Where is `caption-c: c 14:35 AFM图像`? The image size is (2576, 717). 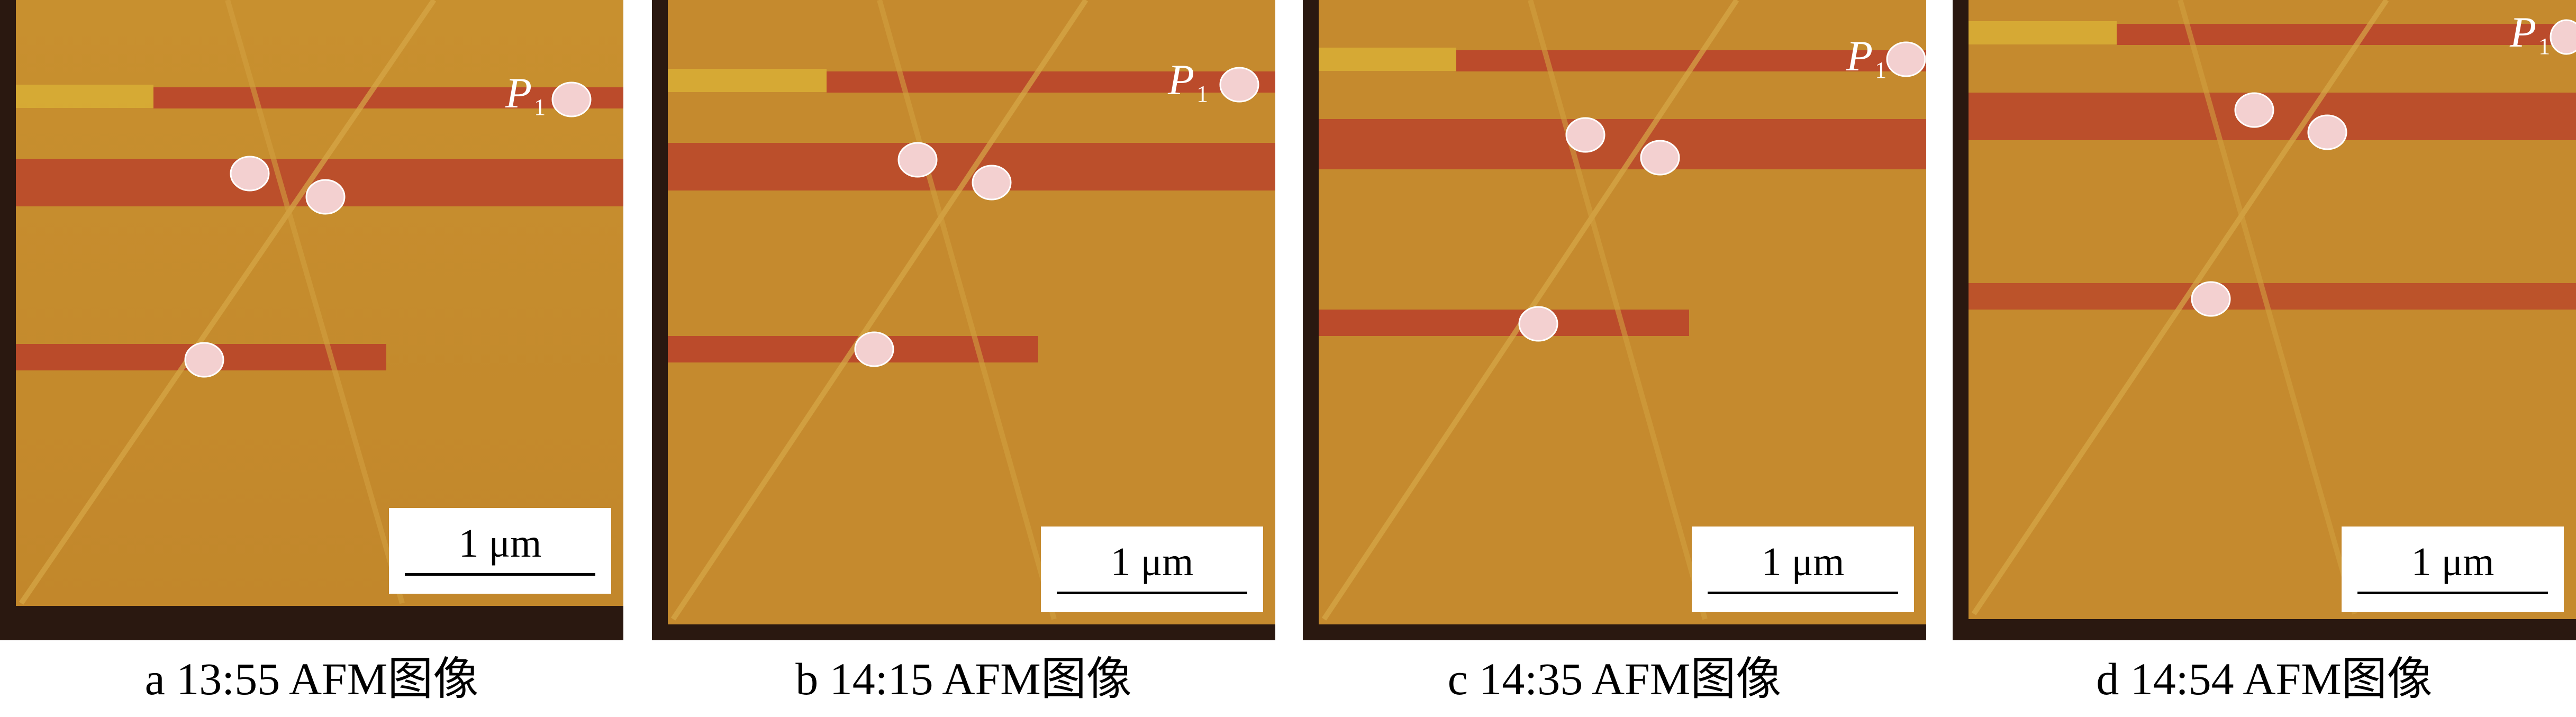
caption-c: c 14:35 AFM图像 is located at coordinates (1614, 679).